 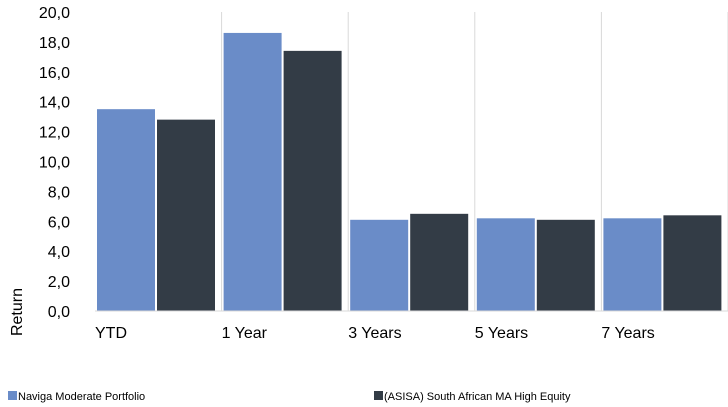 I want to click on legend-label: (ASISA) South African MA High Equity, so click(x=477, y=397).